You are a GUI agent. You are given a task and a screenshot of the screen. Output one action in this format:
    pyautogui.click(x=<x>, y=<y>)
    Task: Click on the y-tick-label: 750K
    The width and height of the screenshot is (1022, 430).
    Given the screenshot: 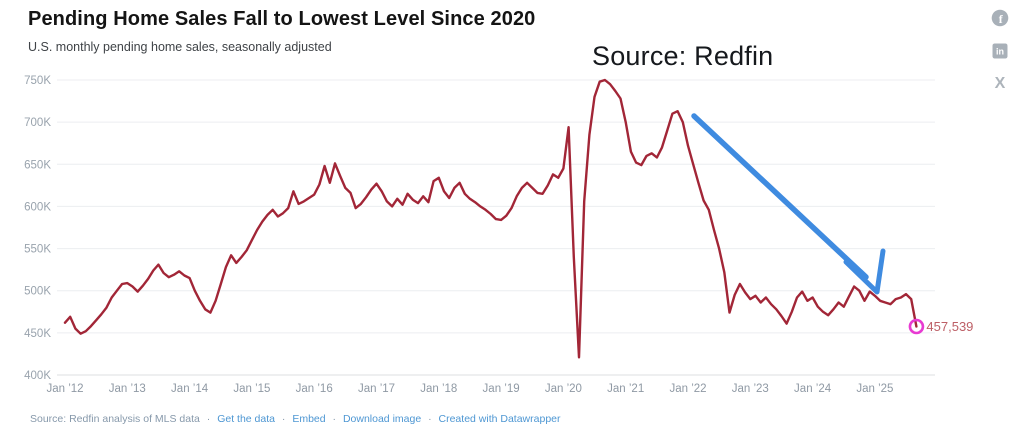 What is the action you would take?
    pyautogui.click(x=37, y=81)
    